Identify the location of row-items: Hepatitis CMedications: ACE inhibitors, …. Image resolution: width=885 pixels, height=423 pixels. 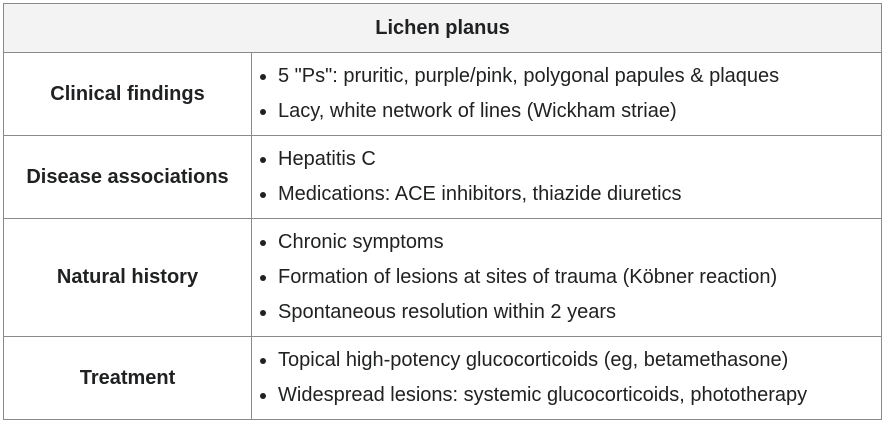
(566, 177).